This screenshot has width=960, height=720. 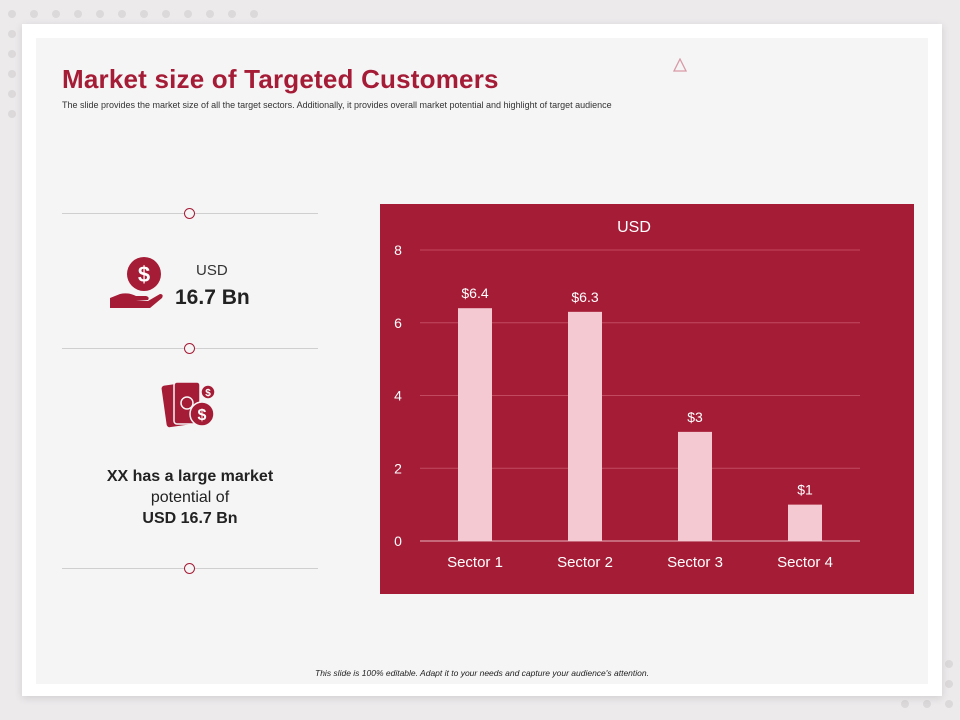 What do you see at coordinates (189, 568) in the screenshot?
I see `divider-circle-bottom` at bounding box center [189, 568].